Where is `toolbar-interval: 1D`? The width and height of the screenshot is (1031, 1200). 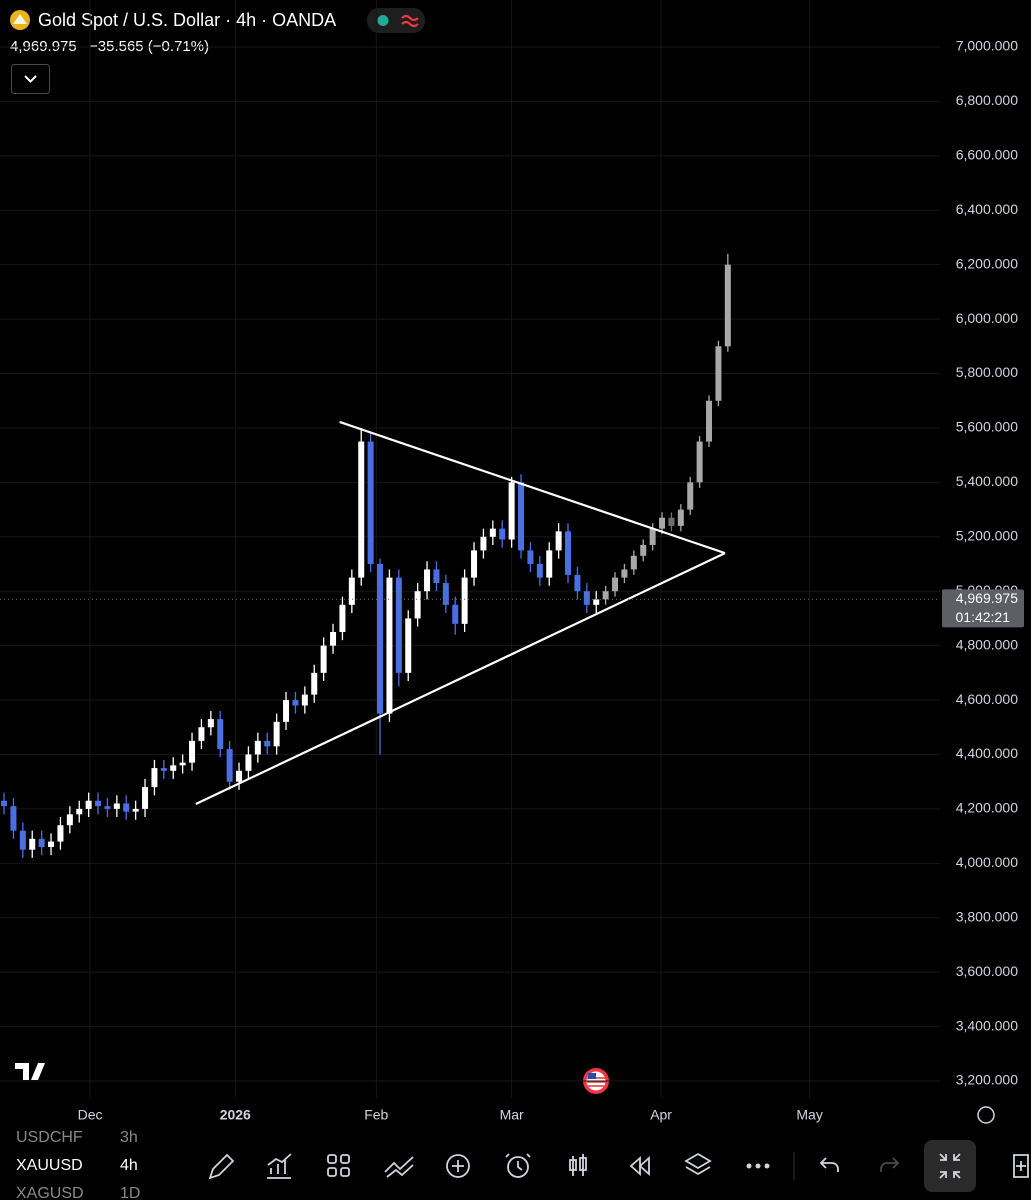
toolbar-interval: 1D is located at coordinates (130, 1192).